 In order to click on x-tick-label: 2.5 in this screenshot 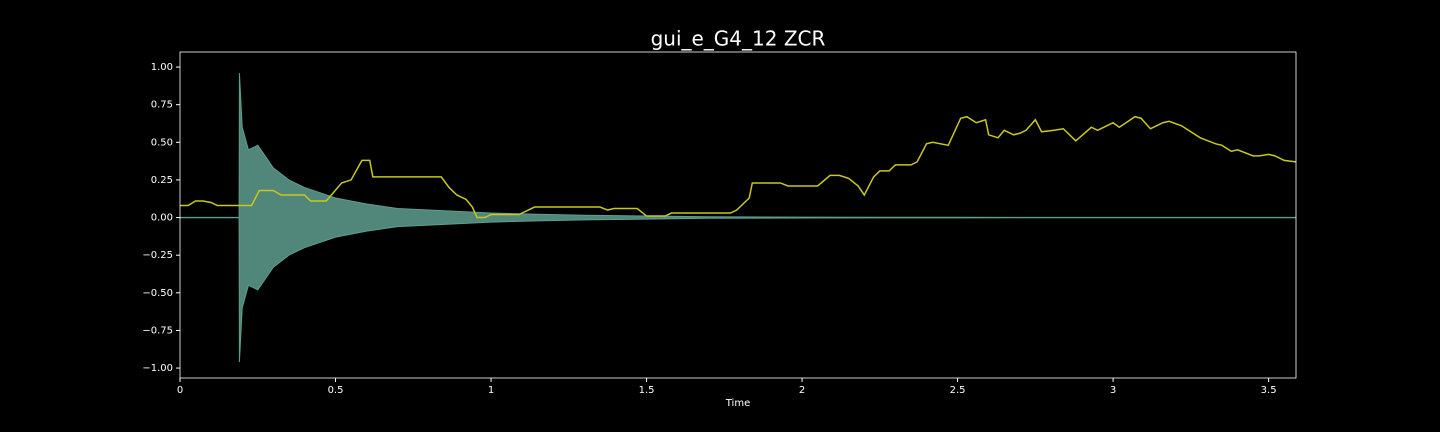, I will do `click(958, 390)`.